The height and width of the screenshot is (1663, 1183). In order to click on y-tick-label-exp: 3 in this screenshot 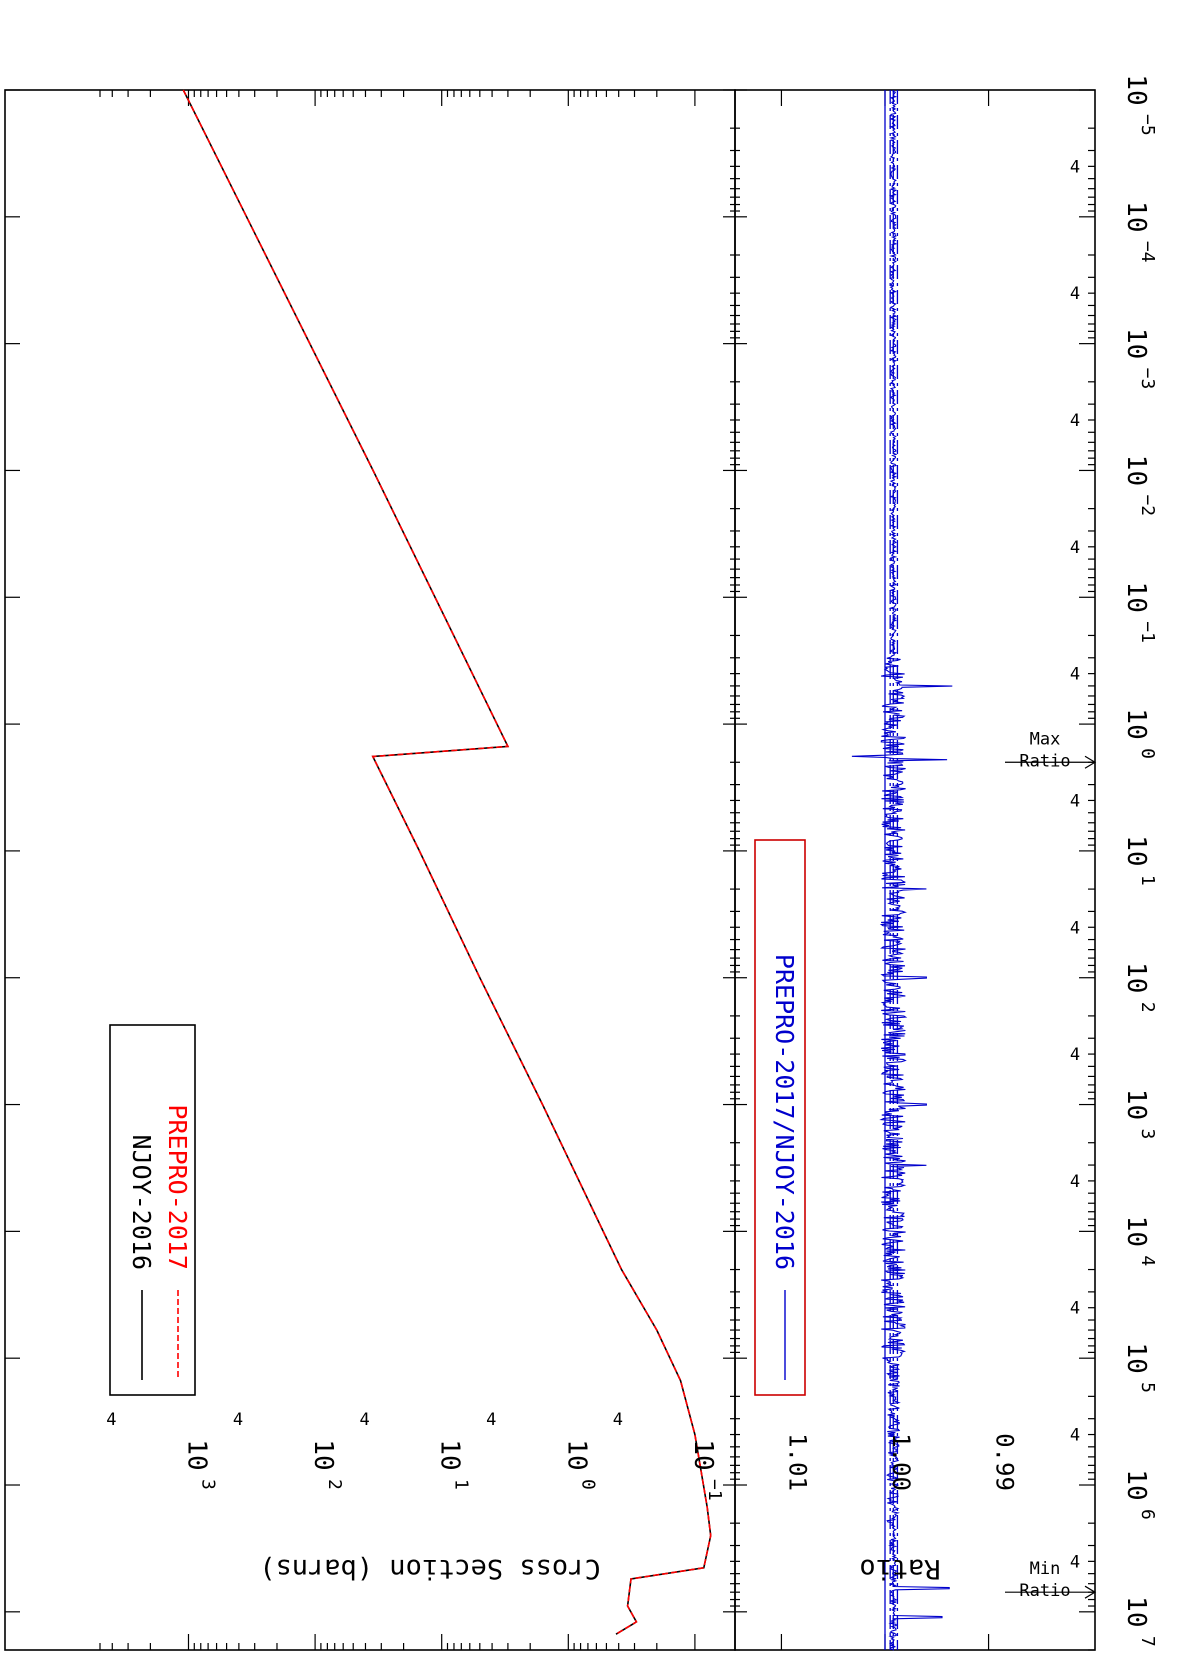, I will do `click(207, 1484)`.